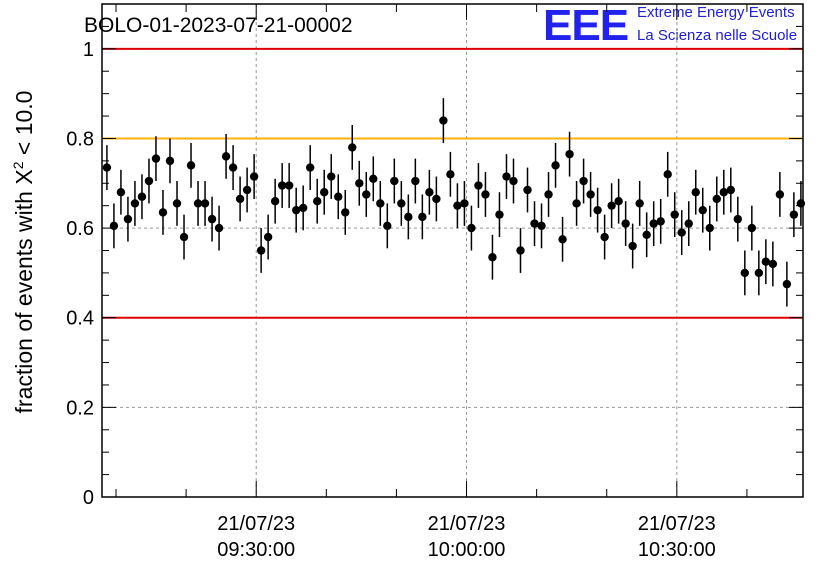 This screenshot has height=572, width=836. I want to click on x-tick-label-time: 10:00:00, so click(467, 550).